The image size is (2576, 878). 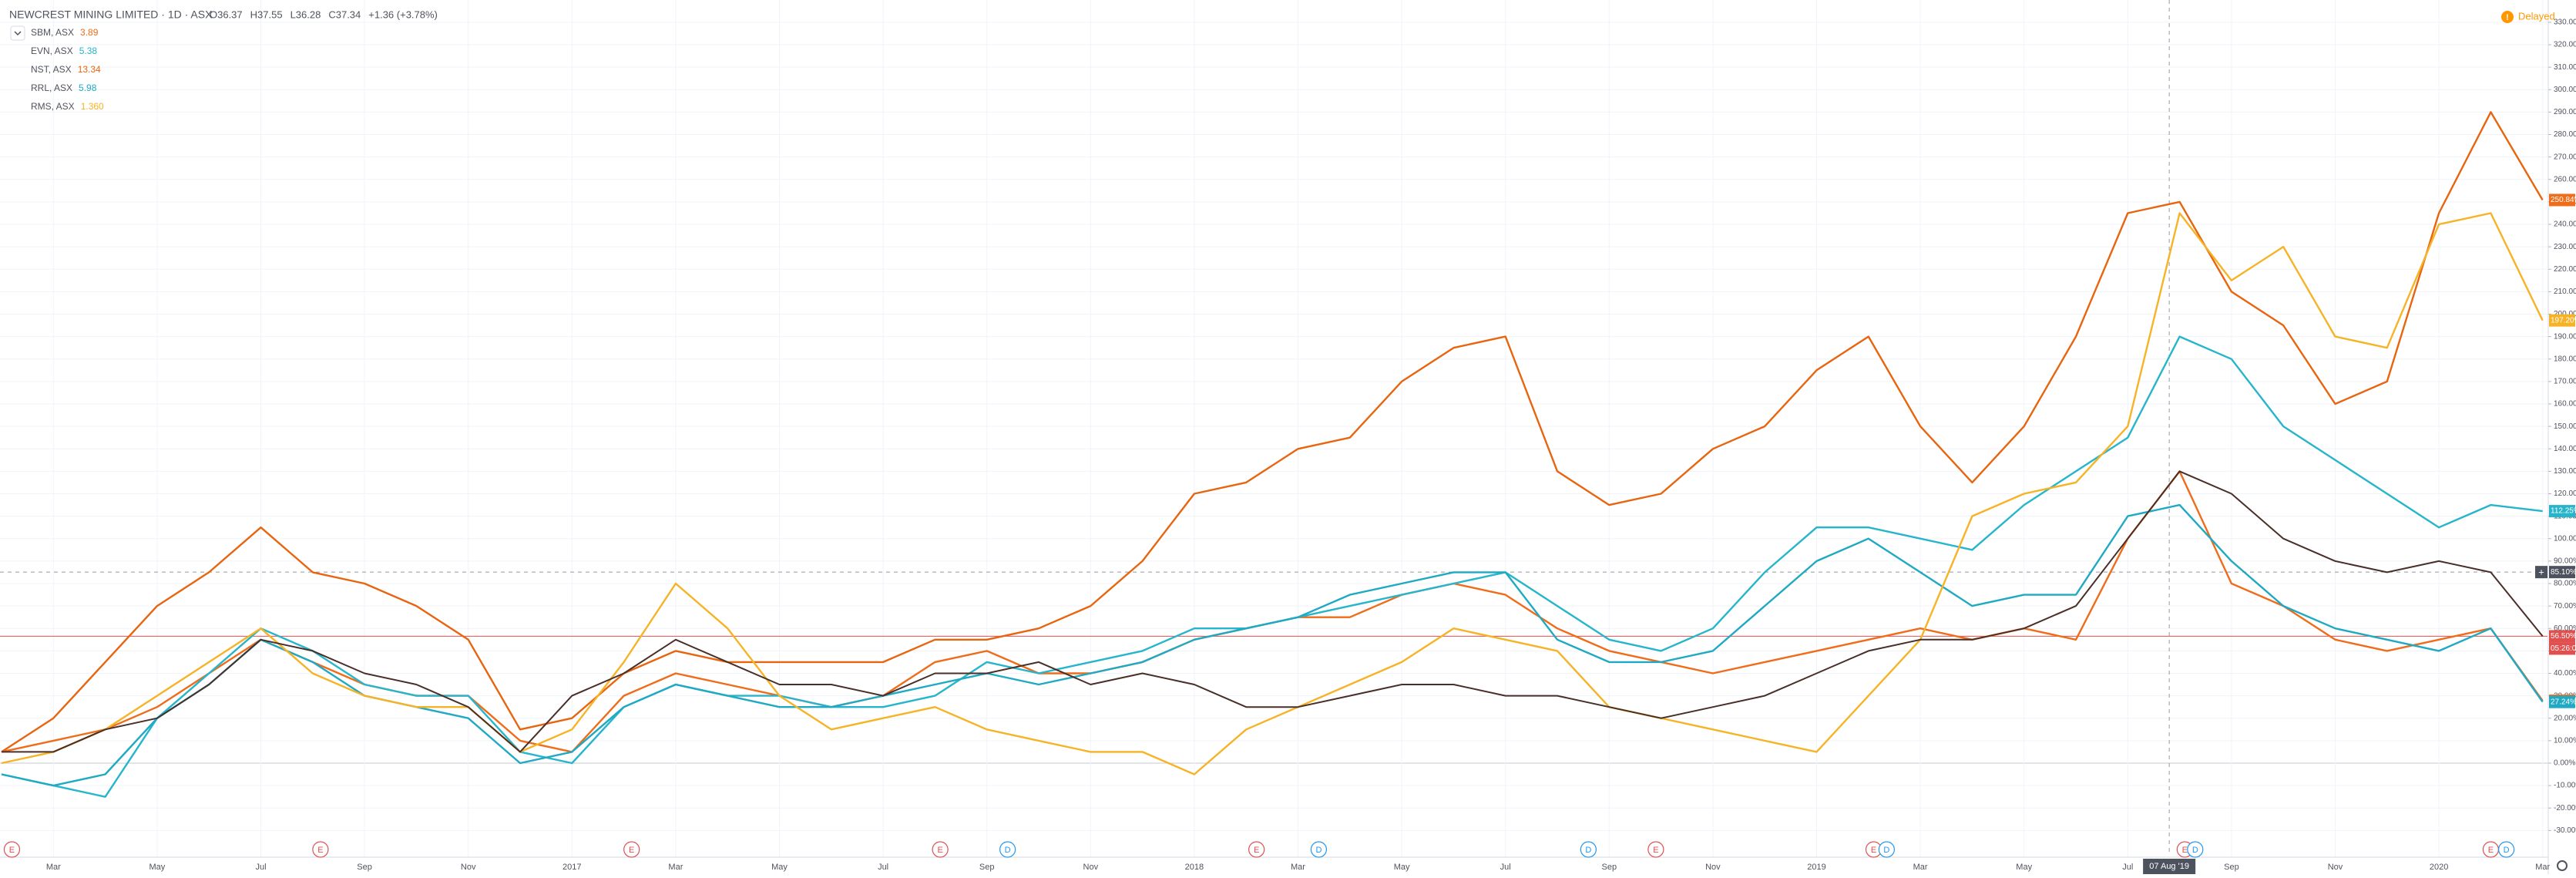 What do you see at coordinates (2565, 314) in the screenshot?
I see `y-tick-label: 200.00%` at bounding box center [2565, 314].